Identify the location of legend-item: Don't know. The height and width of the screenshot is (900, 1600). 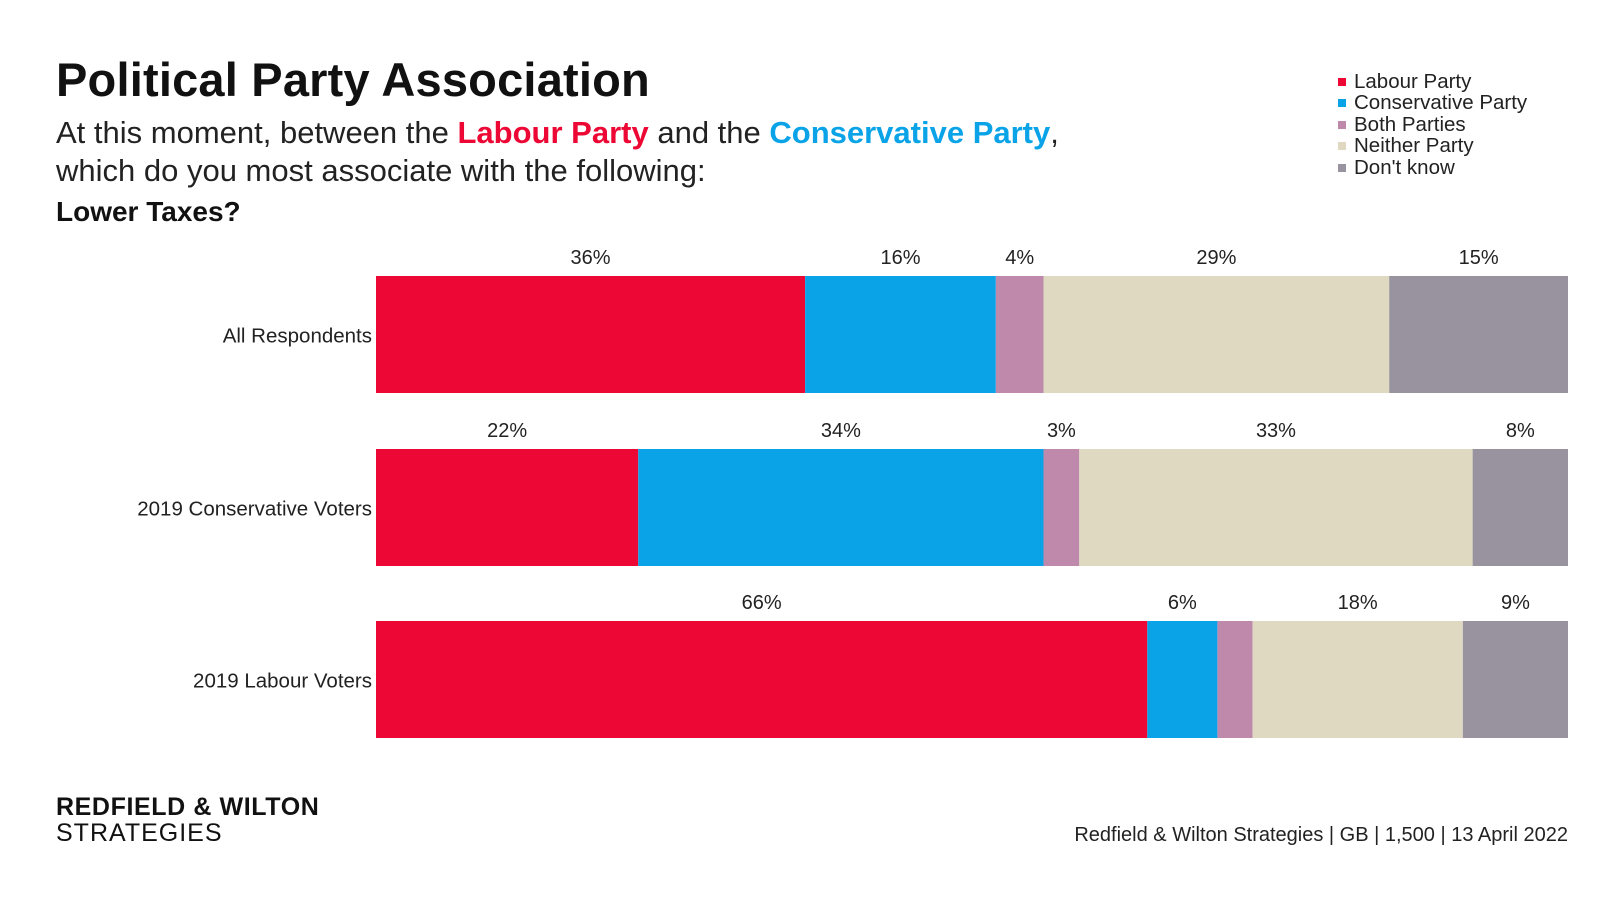
(1432, 167).